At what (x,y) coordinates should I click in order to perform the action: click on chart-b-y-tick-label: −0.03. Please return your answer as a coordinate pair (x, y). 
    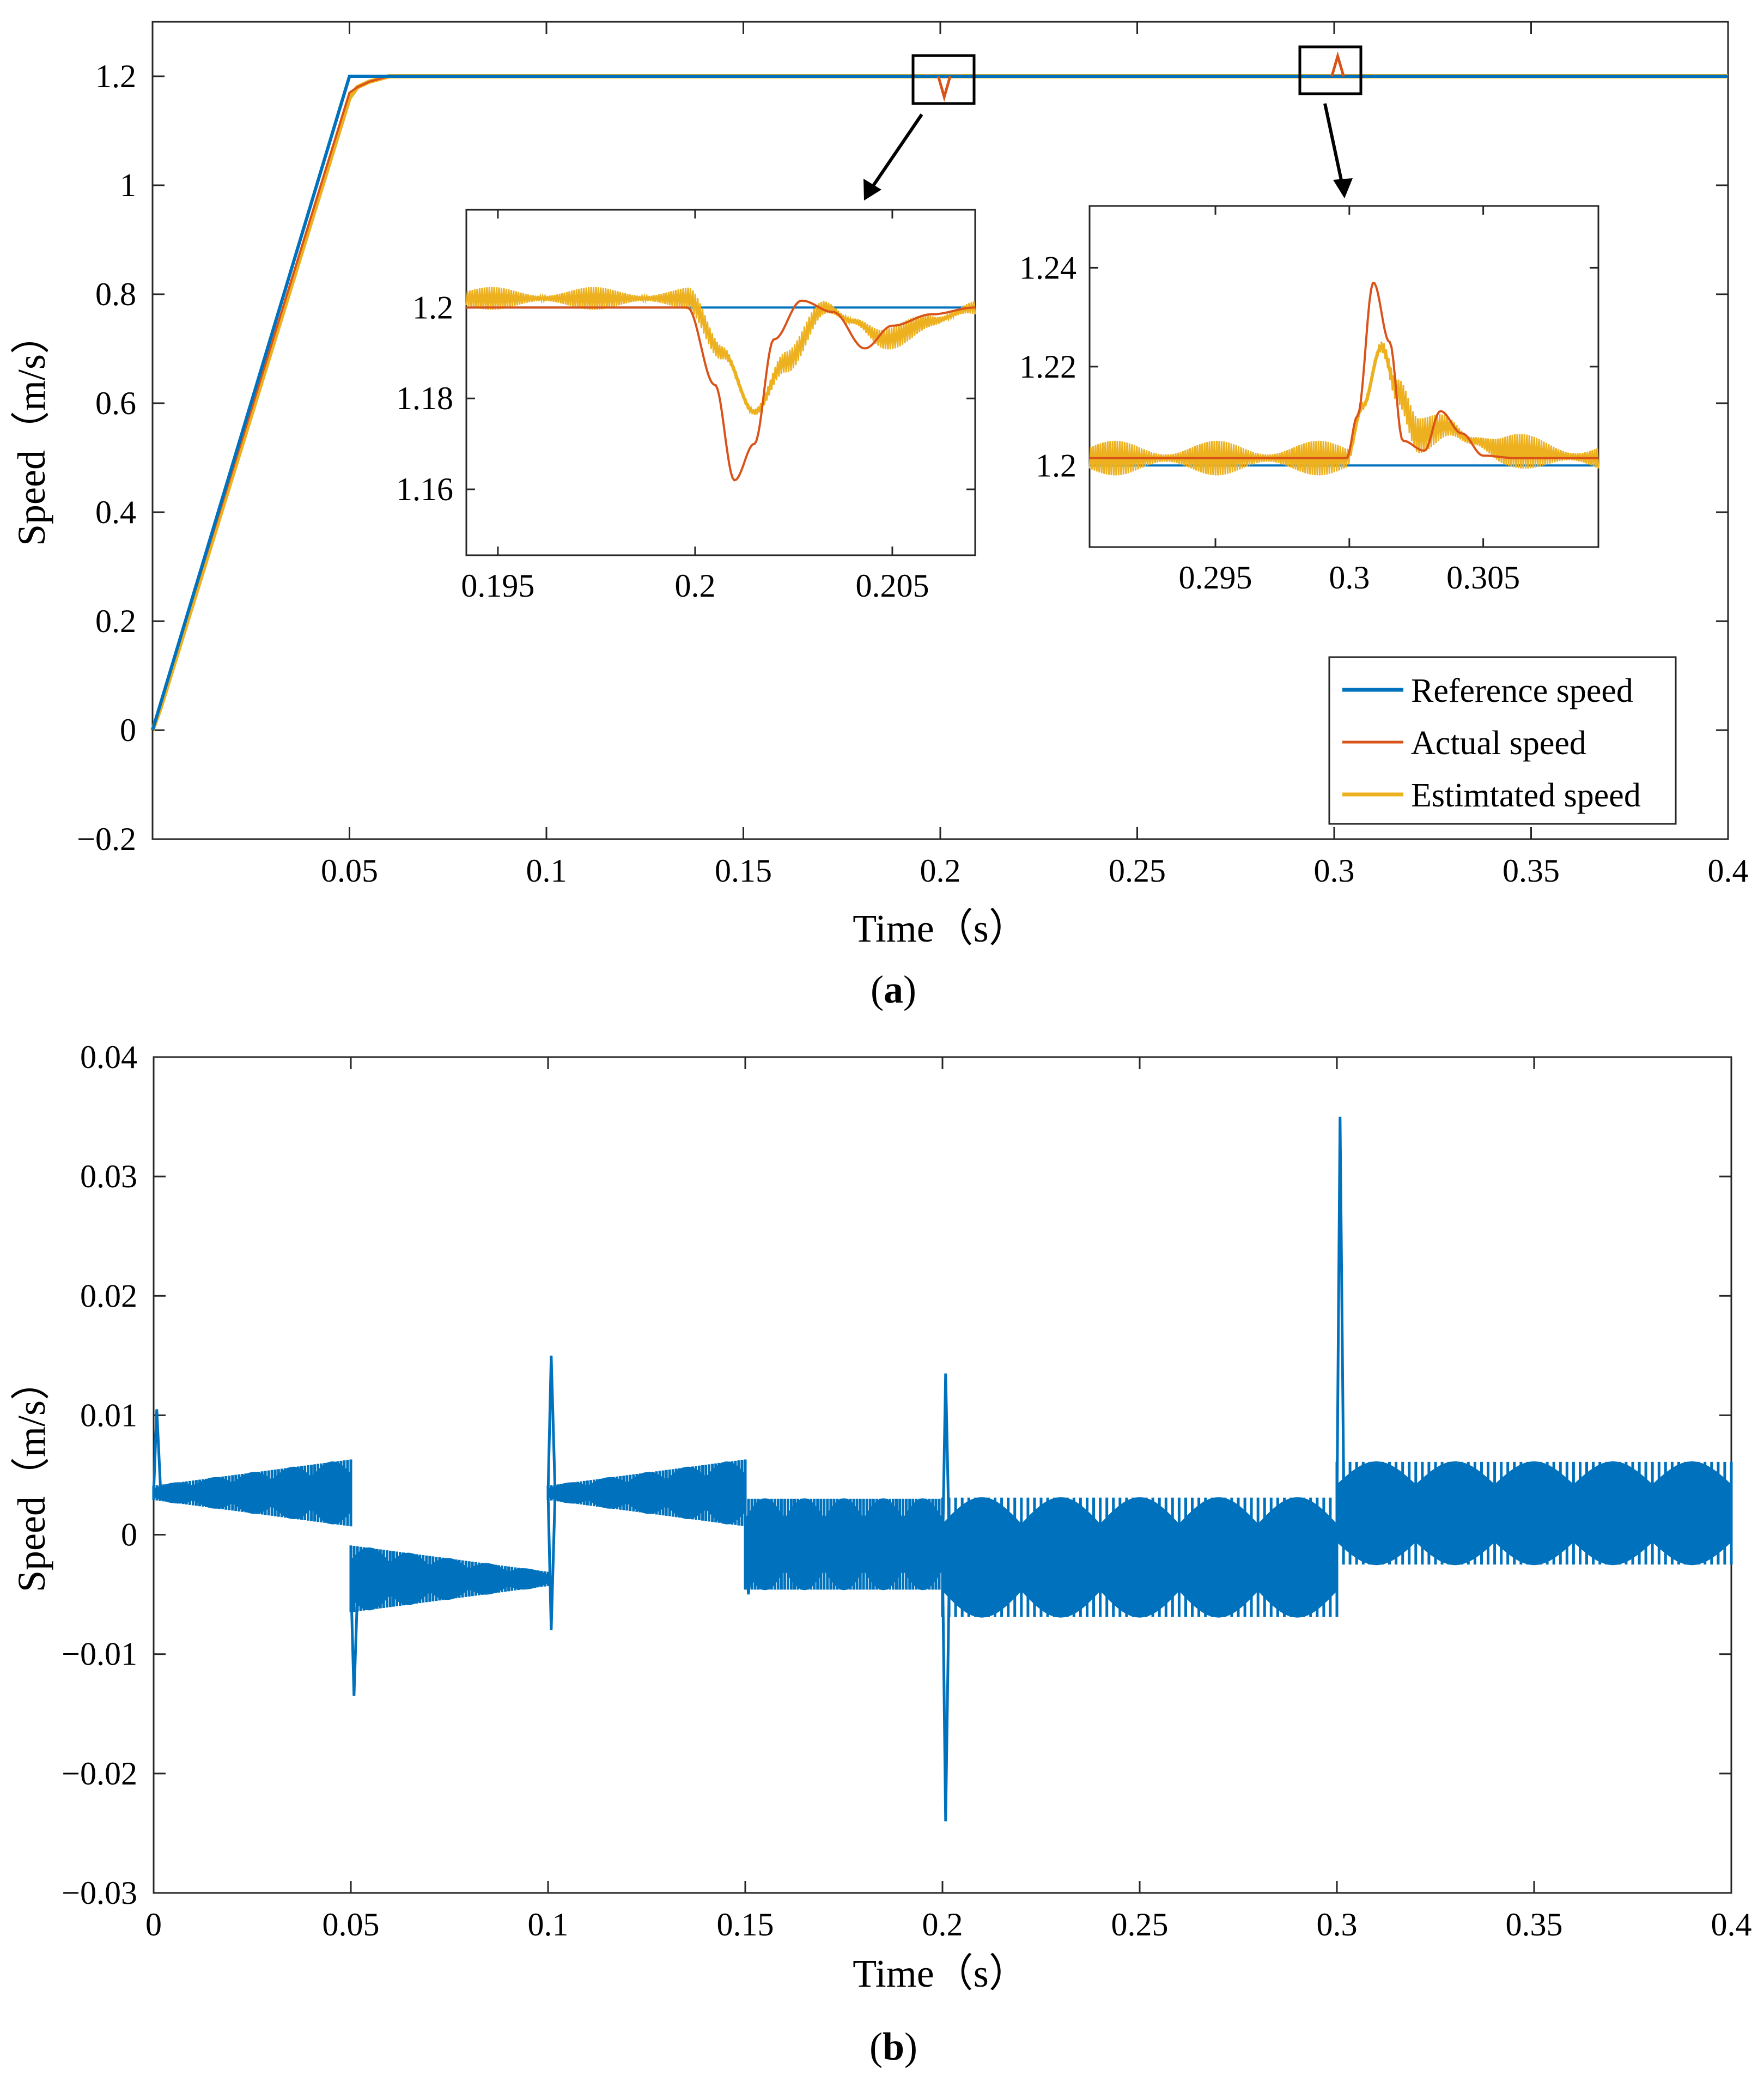
    Looking at the image, I should click on (99, 1893).